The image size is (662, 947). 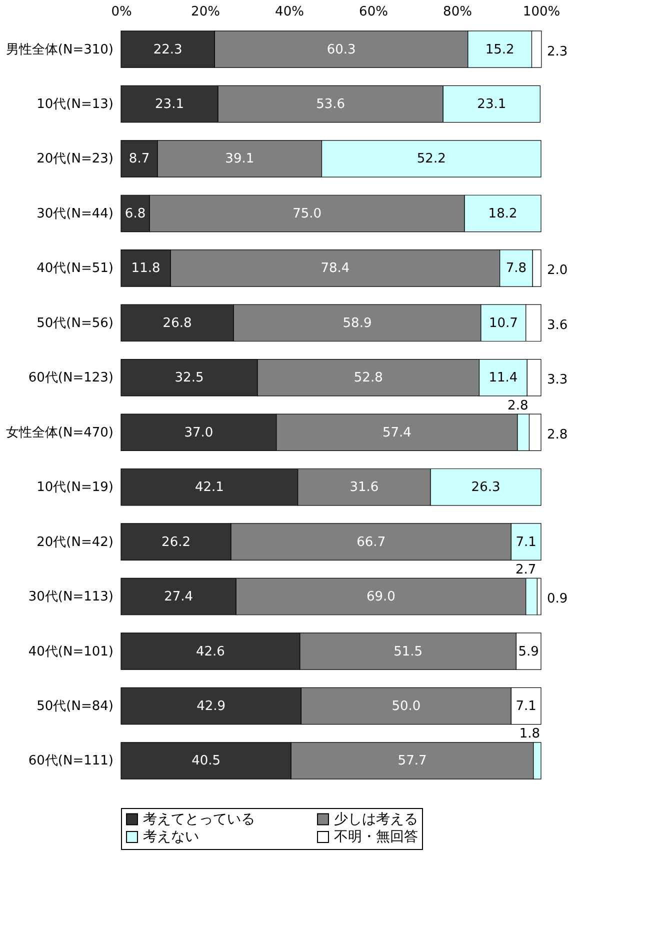 What do you see at coordinates (341, 50) in the screenshot?
I see `data-label: 60.3` at bounding box center [341, 50].